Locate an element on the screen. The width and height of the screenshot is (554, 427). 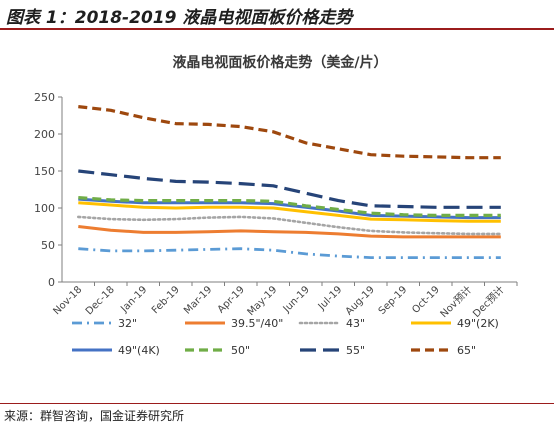
chart-legend: 32" 39.5"/40" 43" 49"(2K) 49"(4K) 50" 55" 65" is located at coordinates (285, 337).